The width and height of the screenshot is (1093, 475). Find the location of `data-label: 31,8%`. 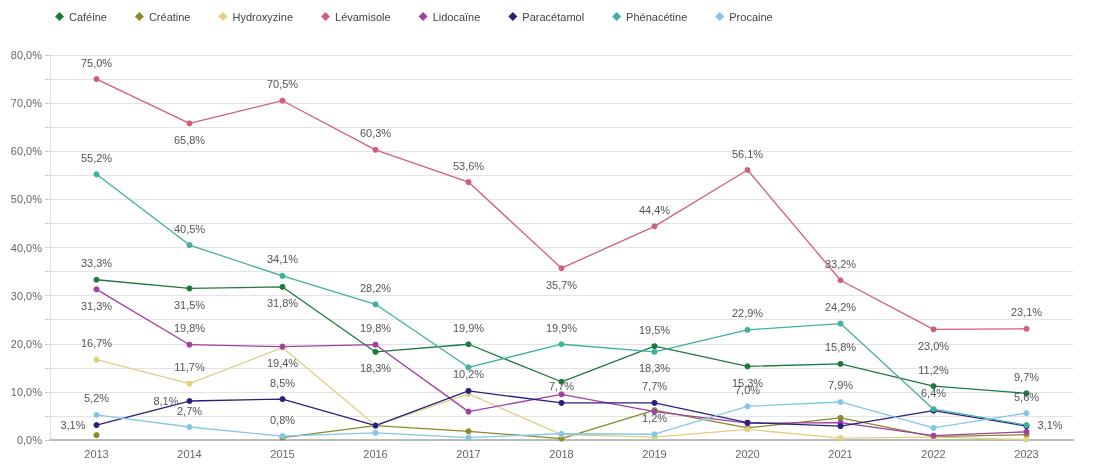

data-label: 31,8% is located at coordinates (282, 303).